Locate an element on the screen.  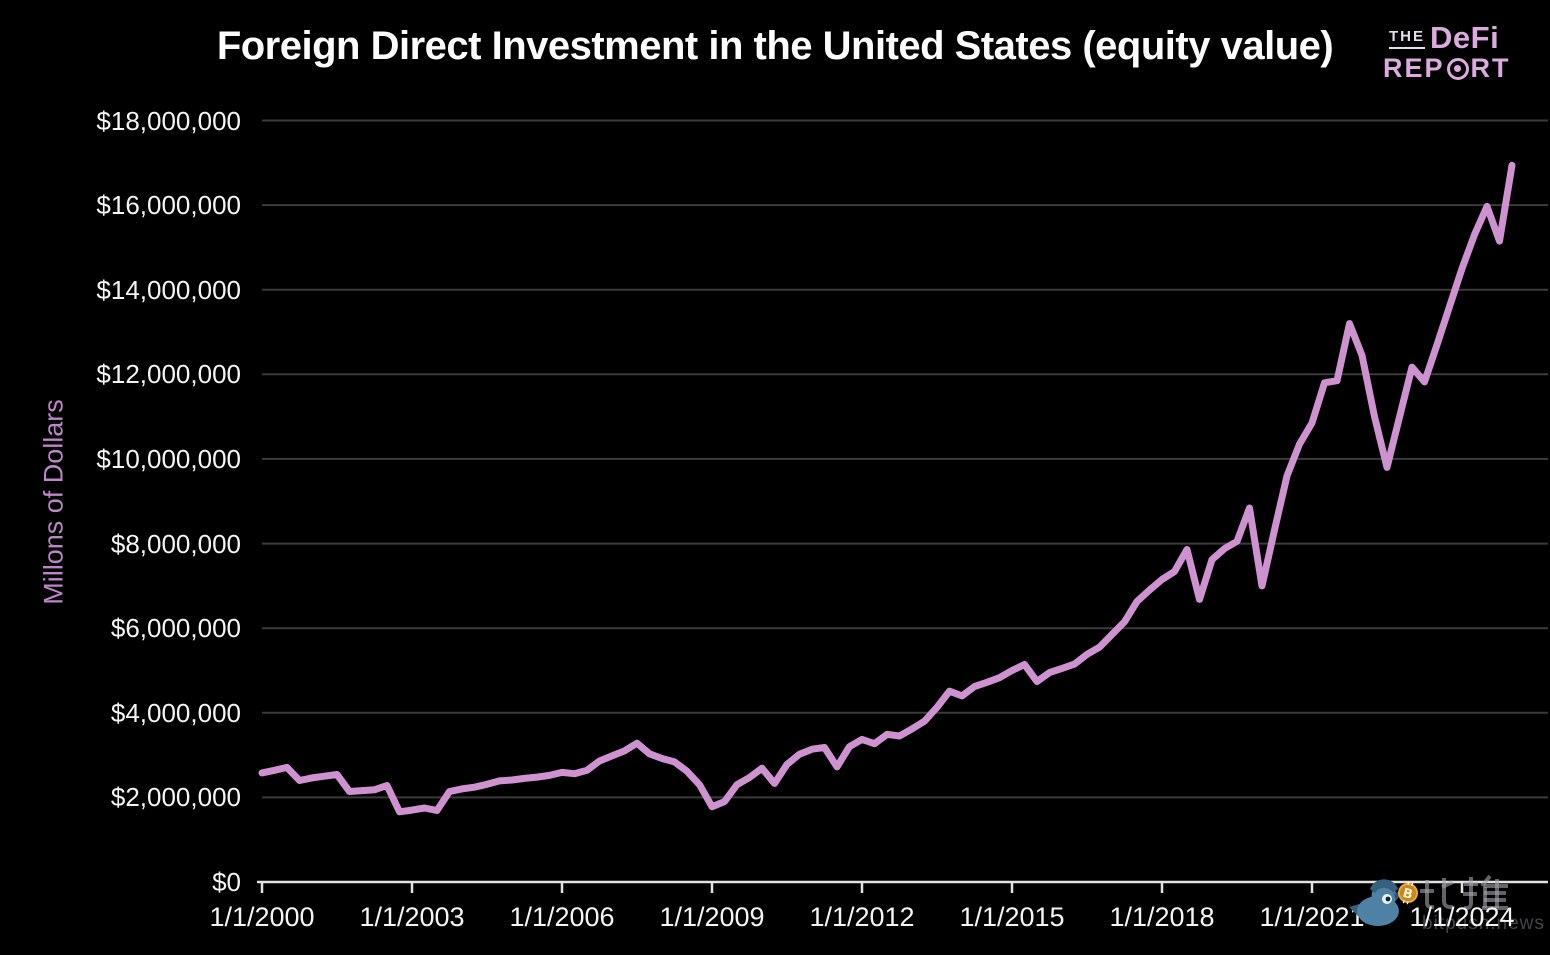
bird-pupil is located at coordinates (1388, 899).